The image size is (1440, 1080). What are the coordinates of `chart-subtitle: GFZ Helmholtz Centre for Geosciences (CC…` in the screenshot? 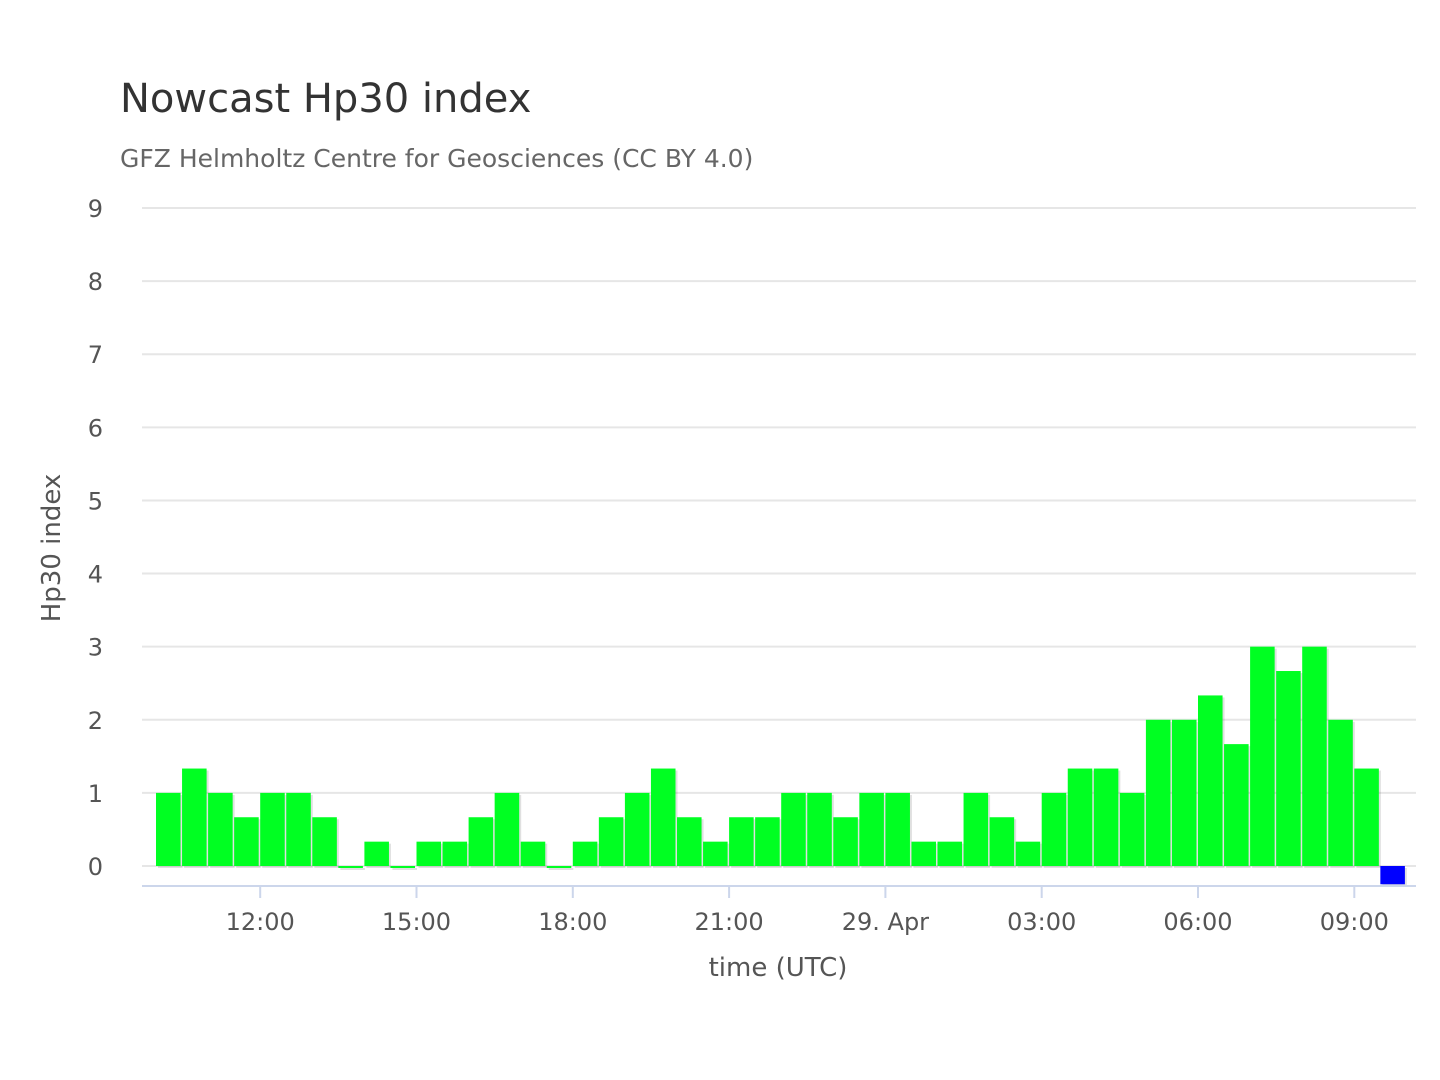 It's located at (437, 158).